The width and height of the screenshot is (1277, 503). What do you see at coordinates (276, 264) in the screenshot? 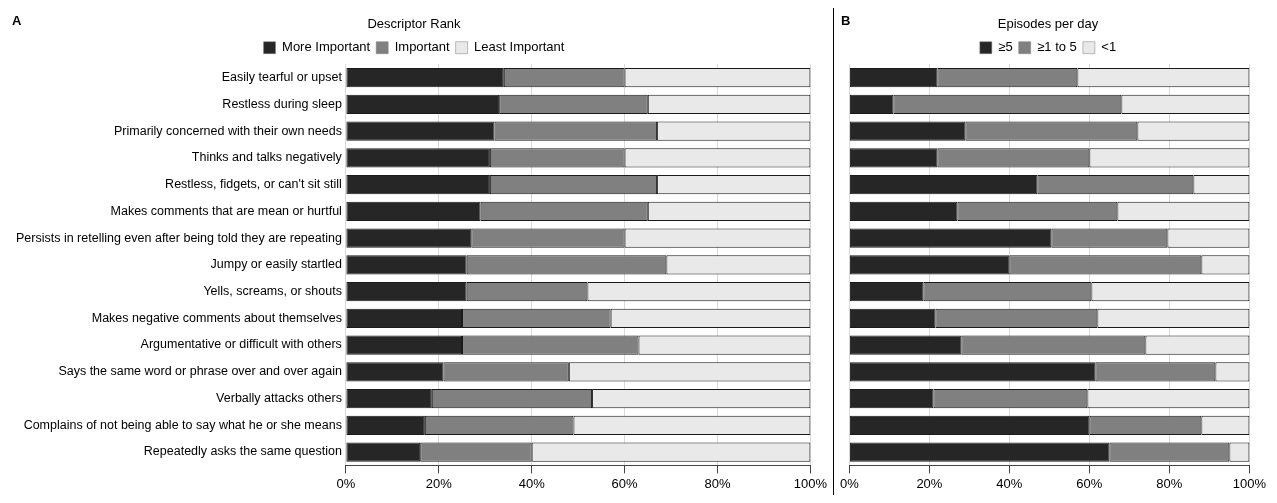
I see `y-tick-label: Jumpy or easily startled` at bounding box center [276, 264].